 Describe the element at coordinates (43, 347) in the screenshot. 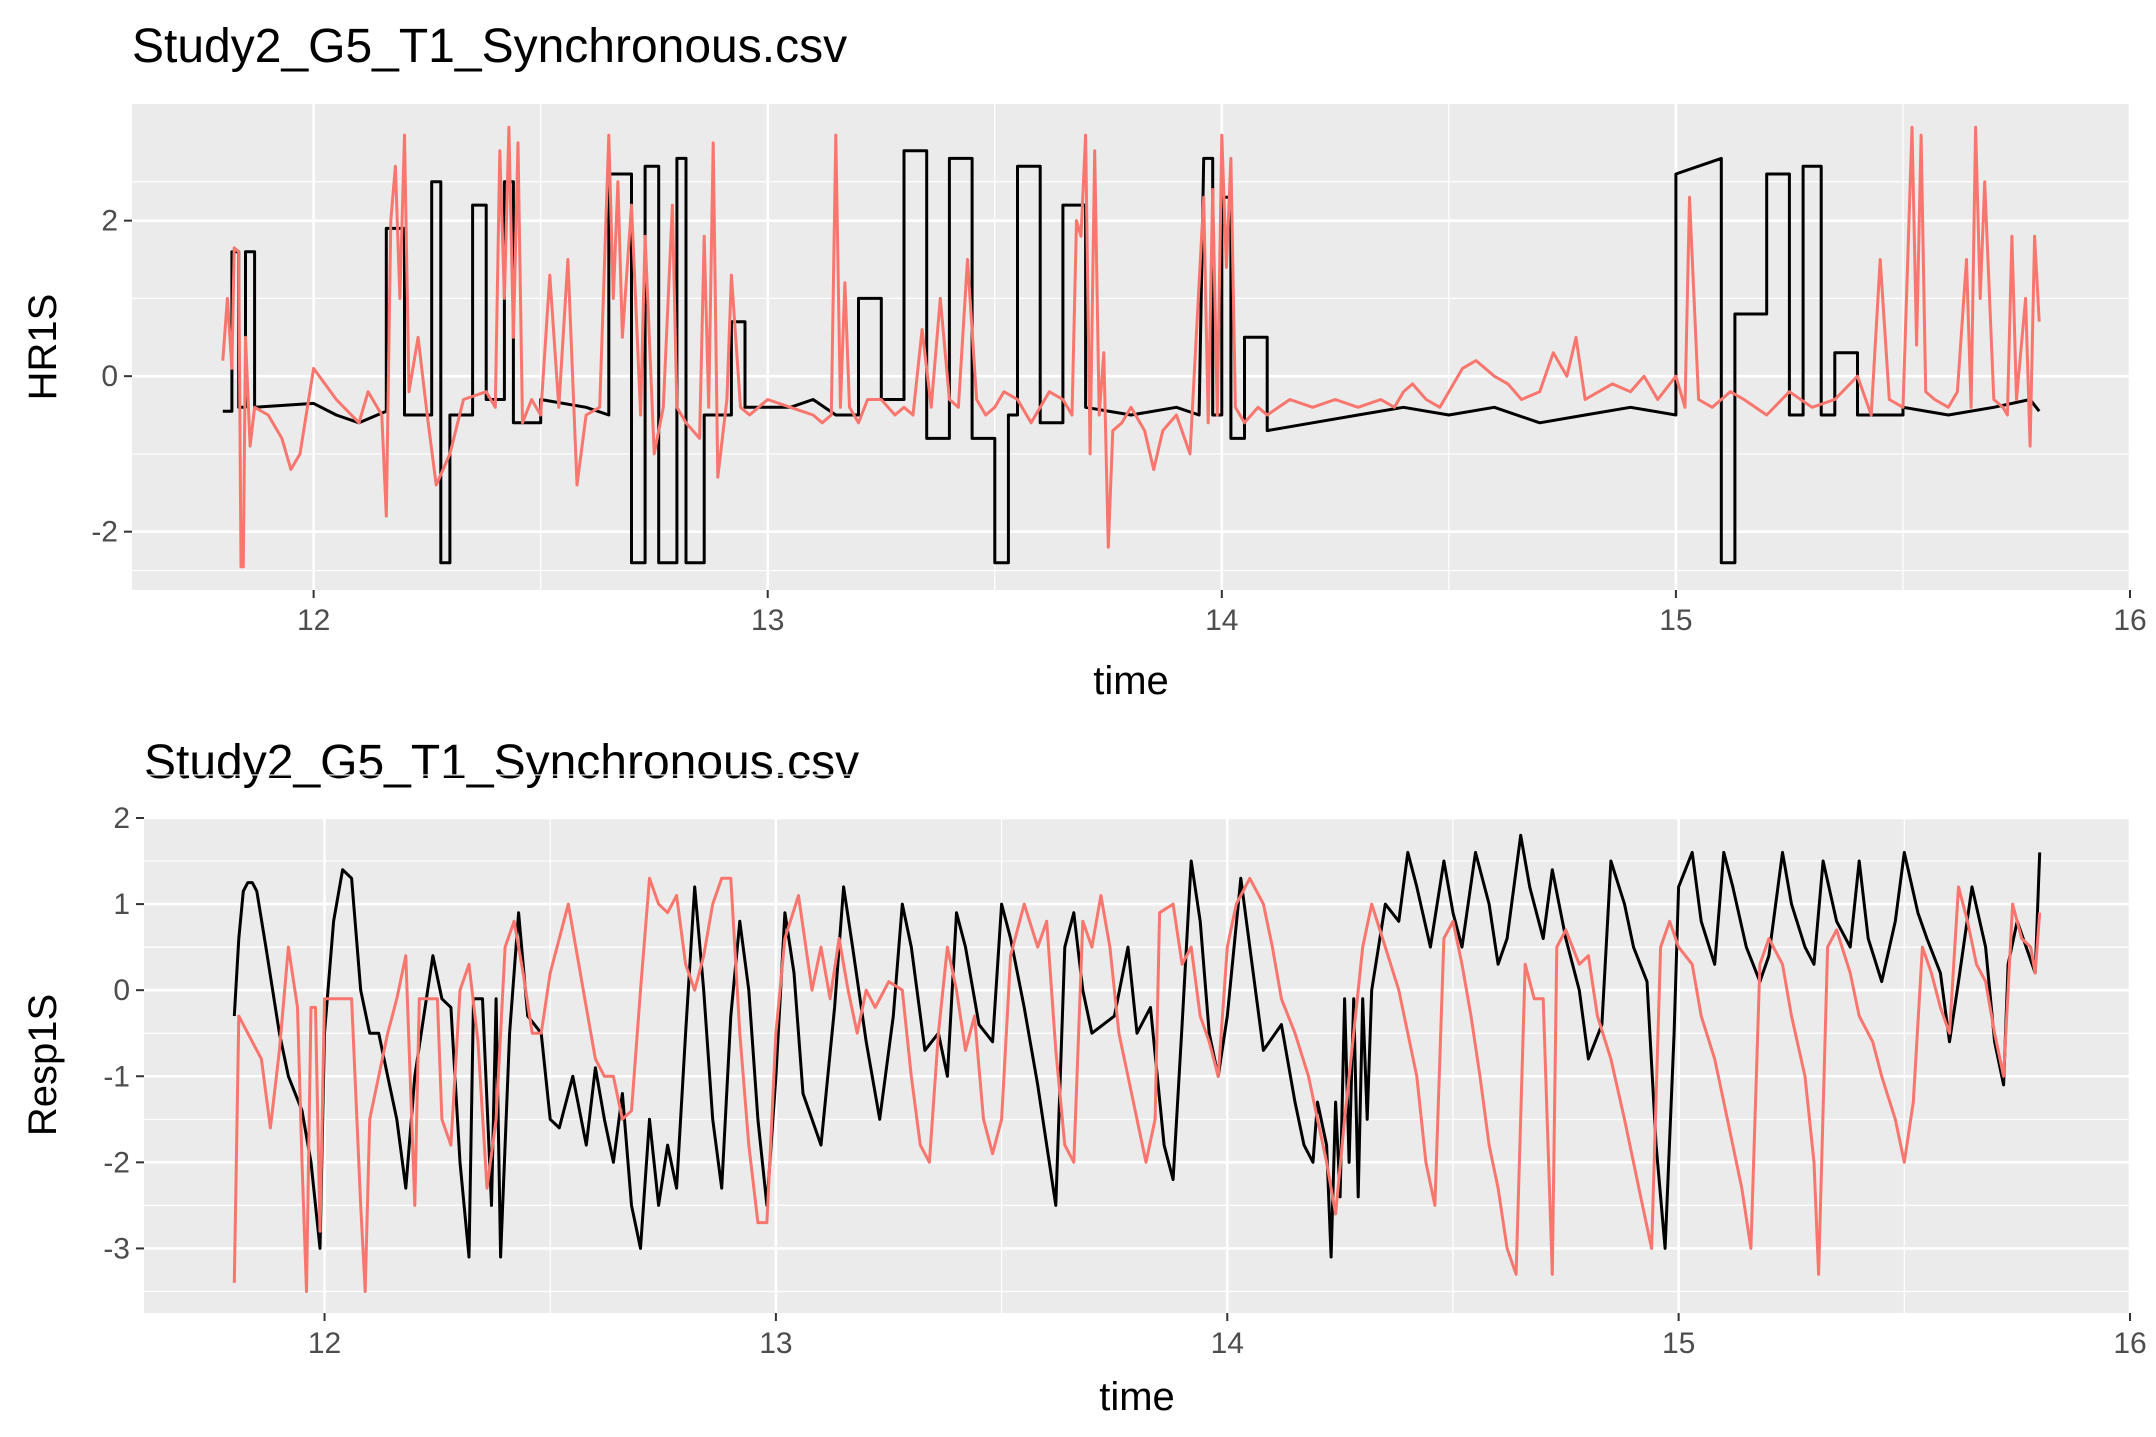

I see `y-axis-title: HR1S` at that location.